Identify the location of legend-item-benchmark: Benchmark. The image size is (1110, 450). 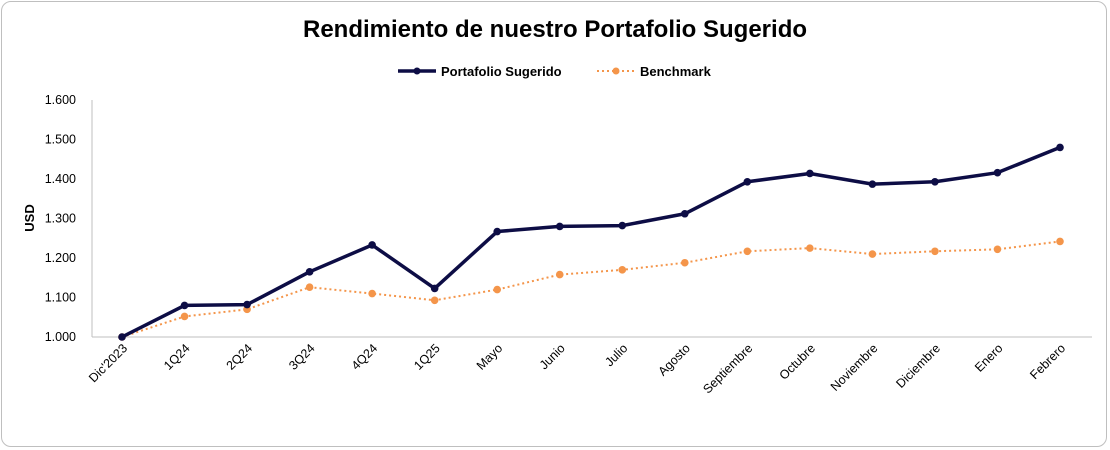
(654, 71).